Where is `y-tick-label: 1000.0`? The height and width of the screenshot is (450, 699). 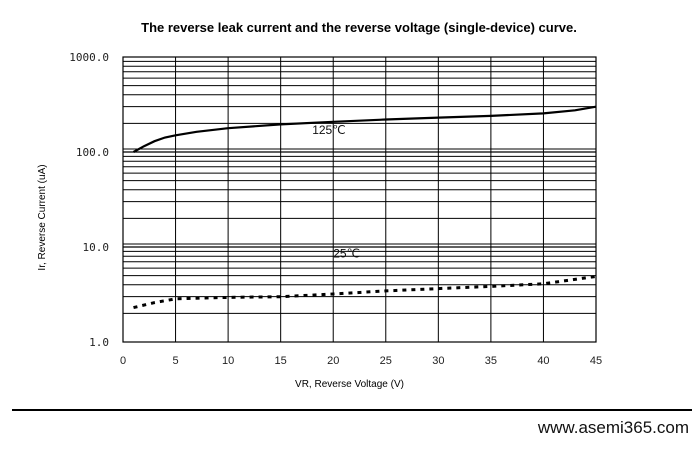
y-tick-label: 1000.0 is located at coordinates (89, 57).